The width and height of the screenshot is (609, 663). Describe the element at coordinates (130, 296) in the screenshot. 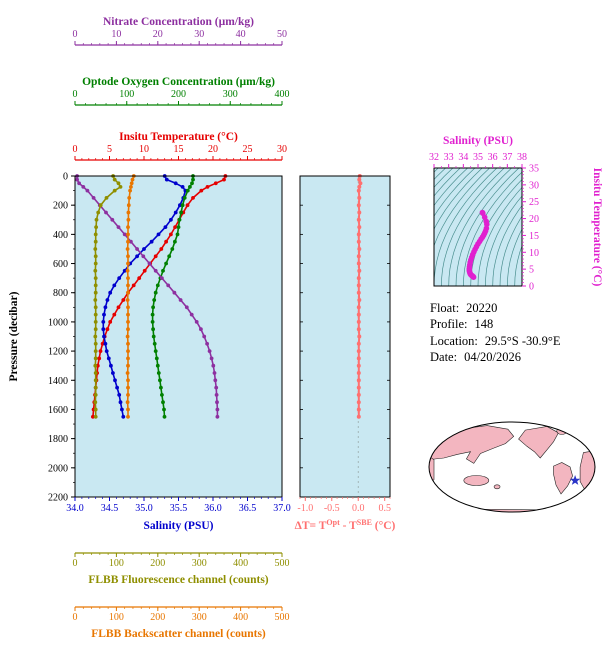

I see `series-backscatter-markers` at that location.